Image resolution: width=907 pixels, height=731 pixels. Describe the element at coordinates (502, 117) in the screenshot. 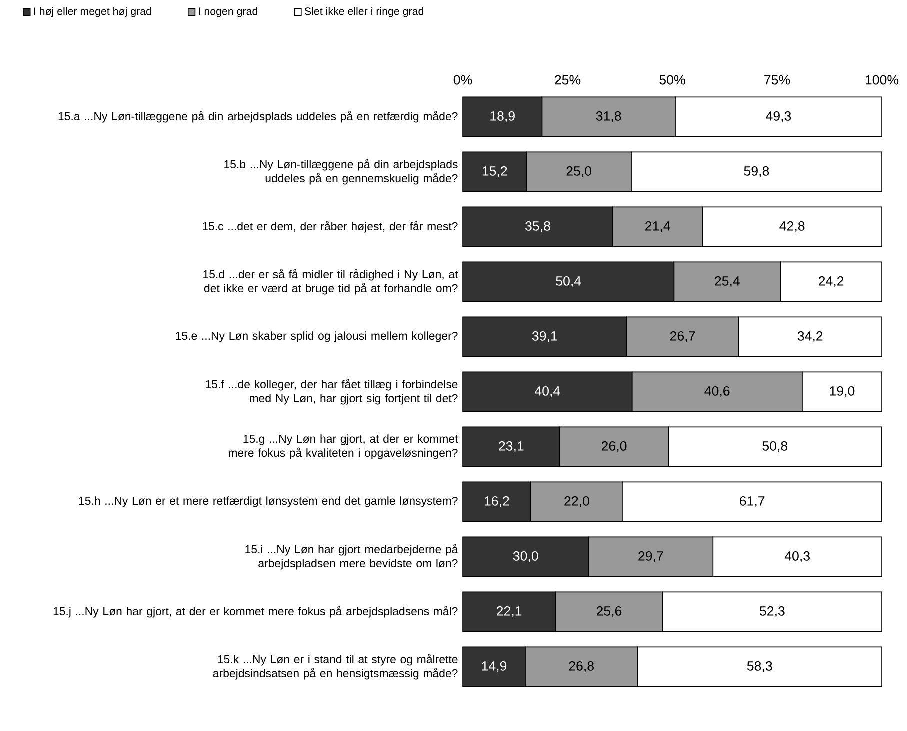

I see `data-label: 18,9` at that location.